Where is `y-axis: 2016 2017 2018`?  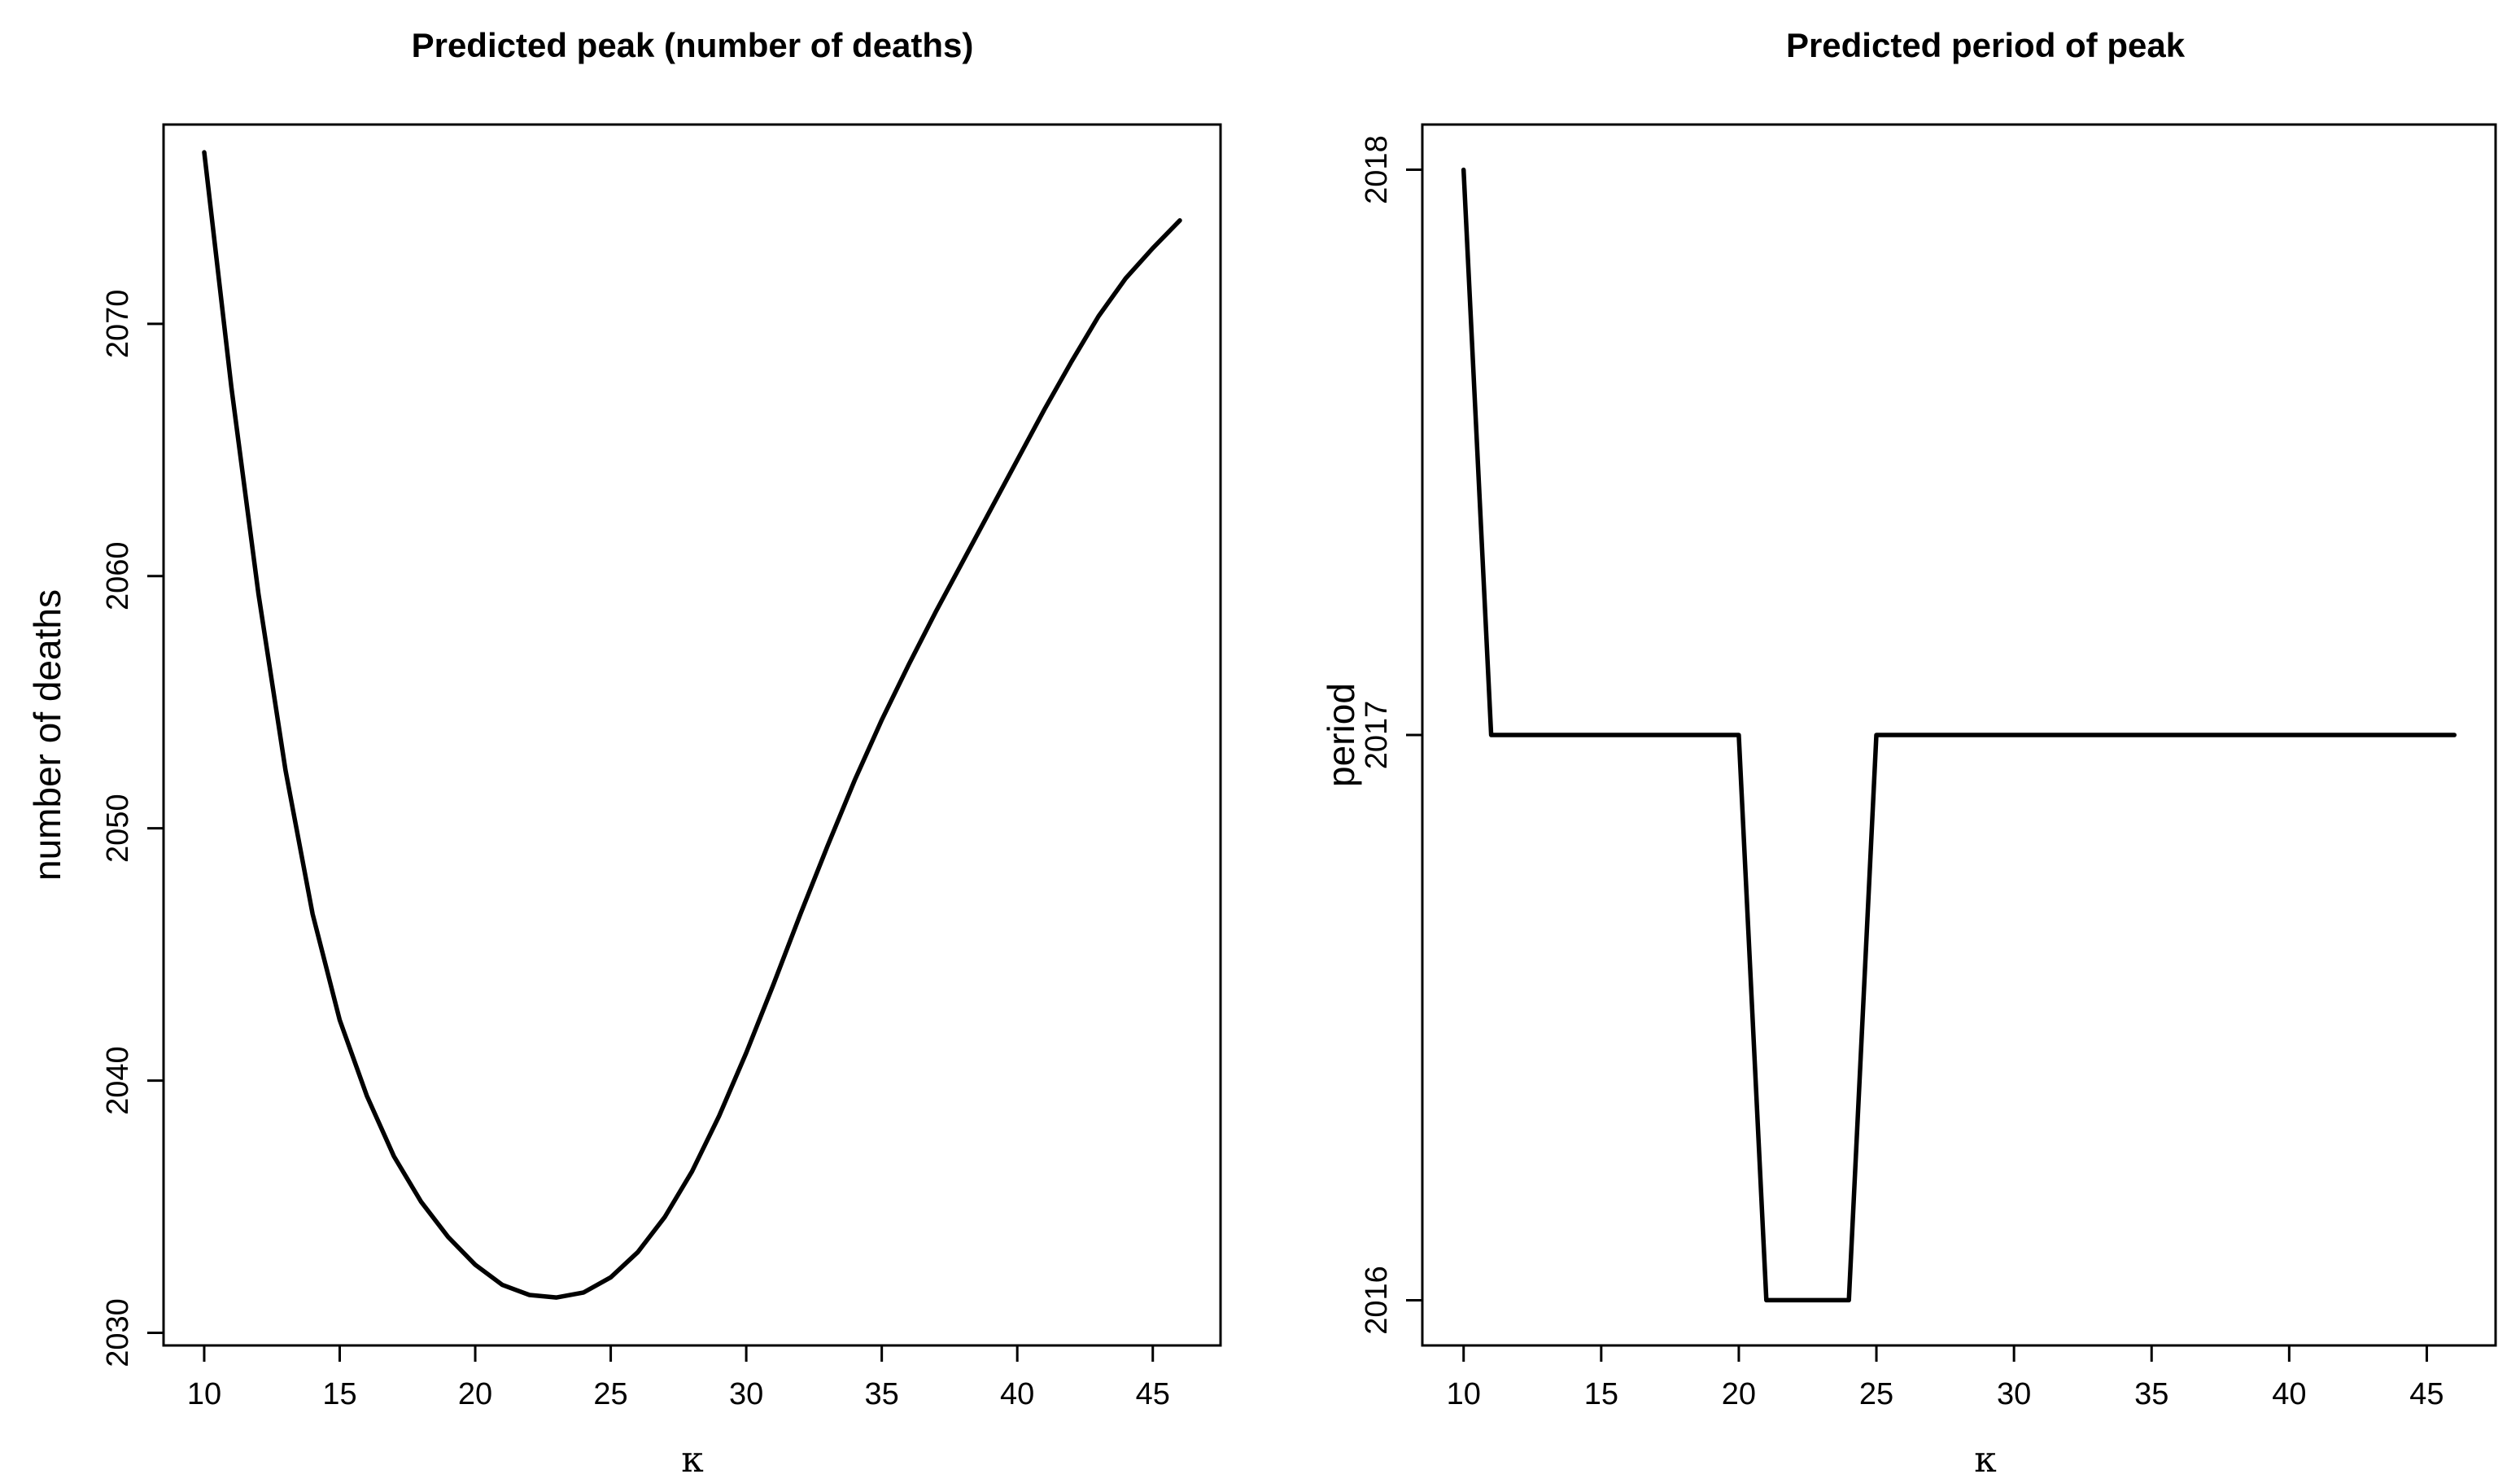
y-axis: 2016 2017 2018 is located at coordinates (1392, 735).